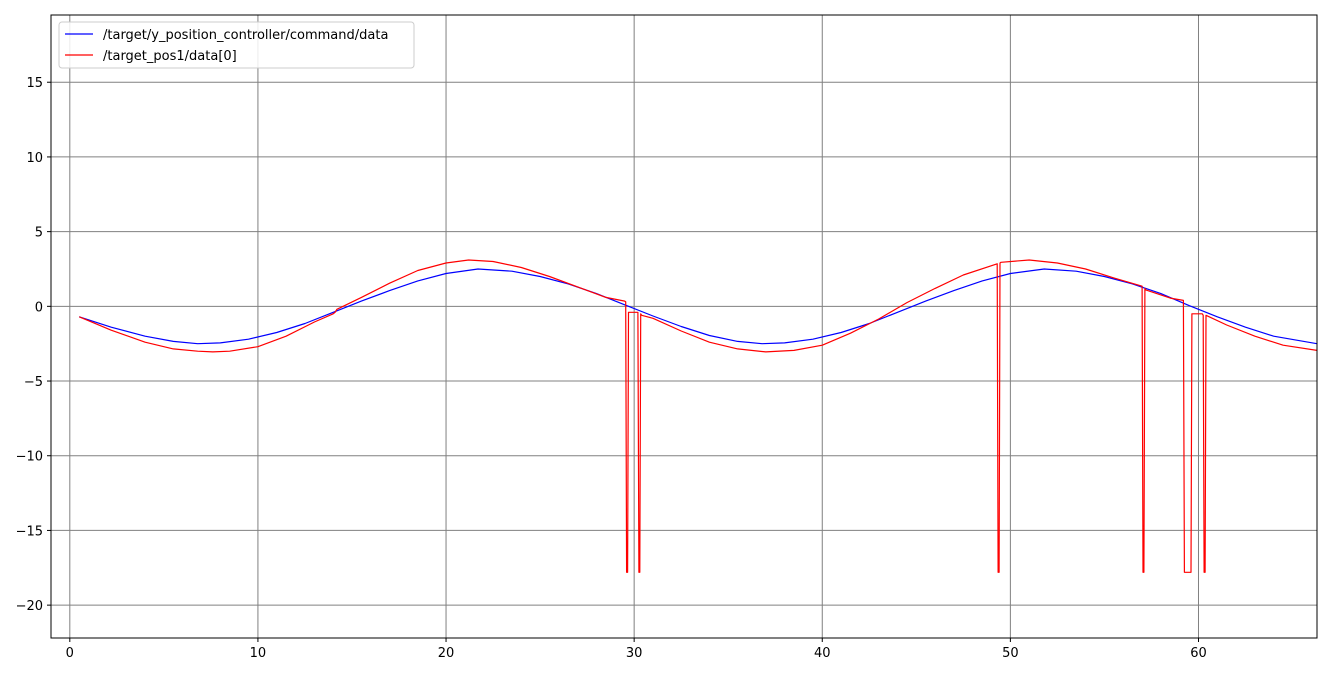  Describe the element at coordinates (29, 457) in the screenshot. I see `y-tick-label: −10` at that location.